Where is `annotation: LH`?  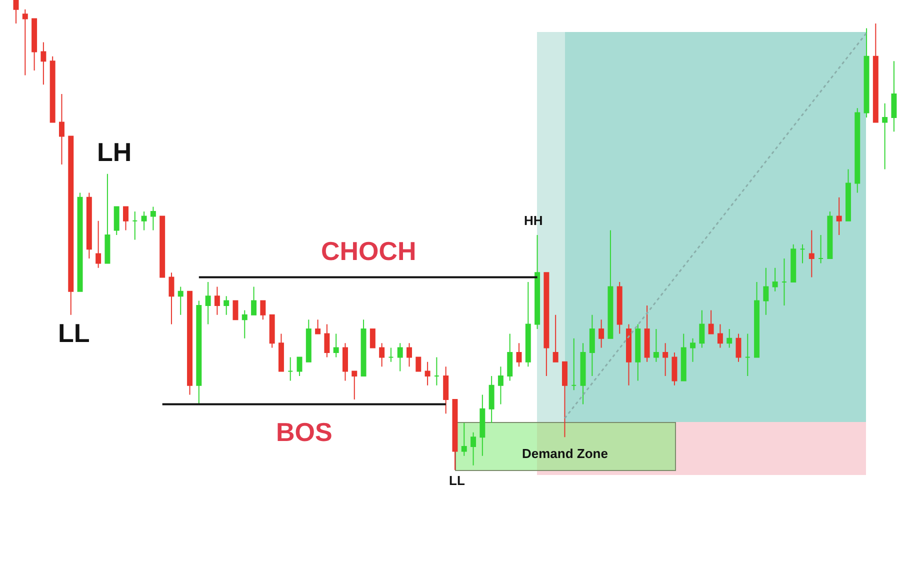
annotation: LH is located at coordinates (114, 152).